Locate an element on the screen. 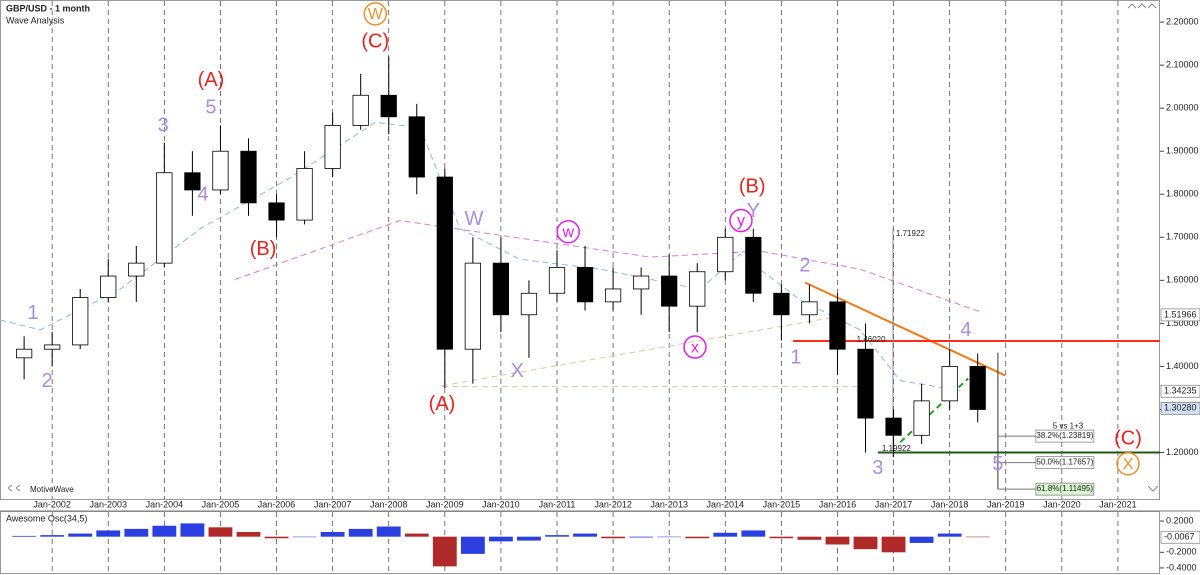 This screenshot has height=575, width=1200. chart-subtitle: Wave Analysis is located at coordinates (35, 20).